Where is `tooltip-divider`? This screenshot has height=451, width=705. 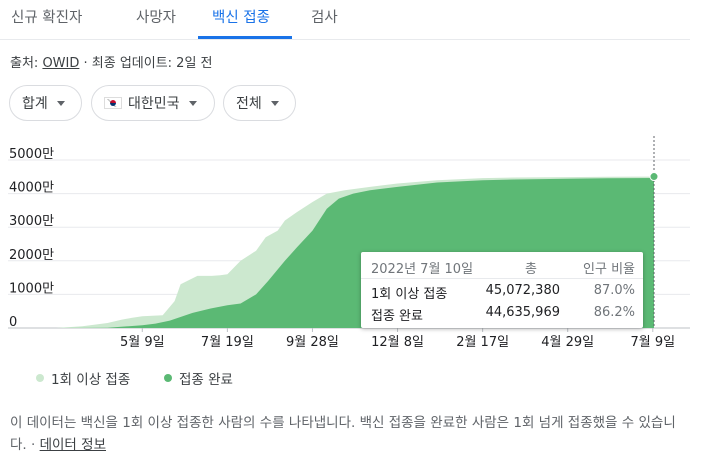
tooltip-divider is located at coordinates (502, 278).